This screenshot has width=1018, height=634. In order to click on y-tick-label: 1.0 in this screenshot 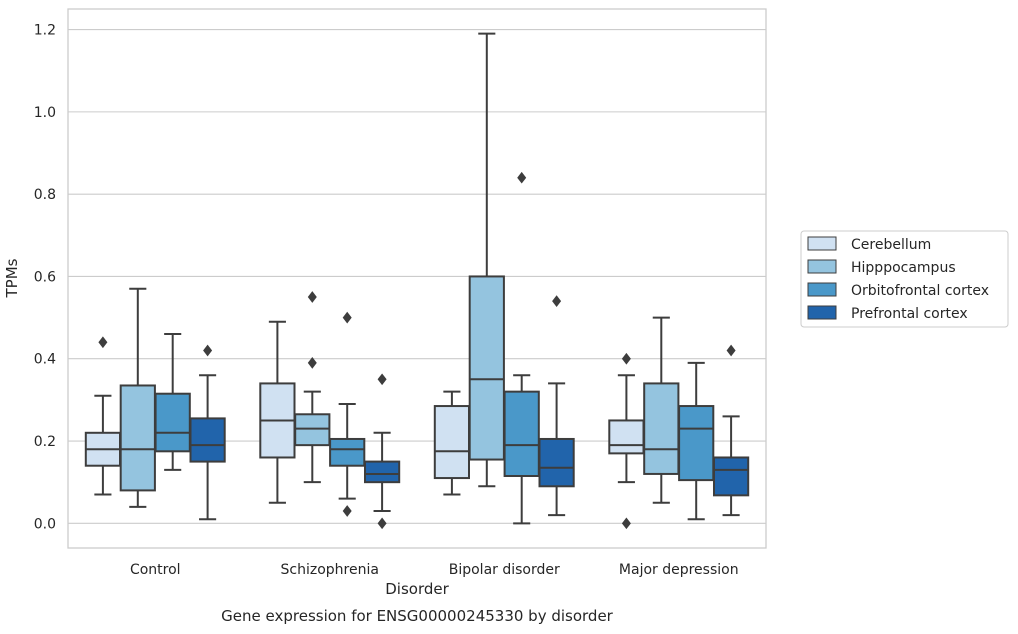, I will do `click(45, 113)`.